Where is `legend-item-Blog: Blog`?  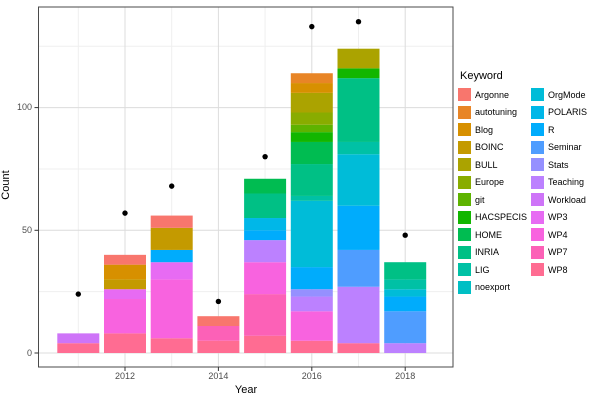
legend-item-Blog: Blog is located at coordinates (492, 129).